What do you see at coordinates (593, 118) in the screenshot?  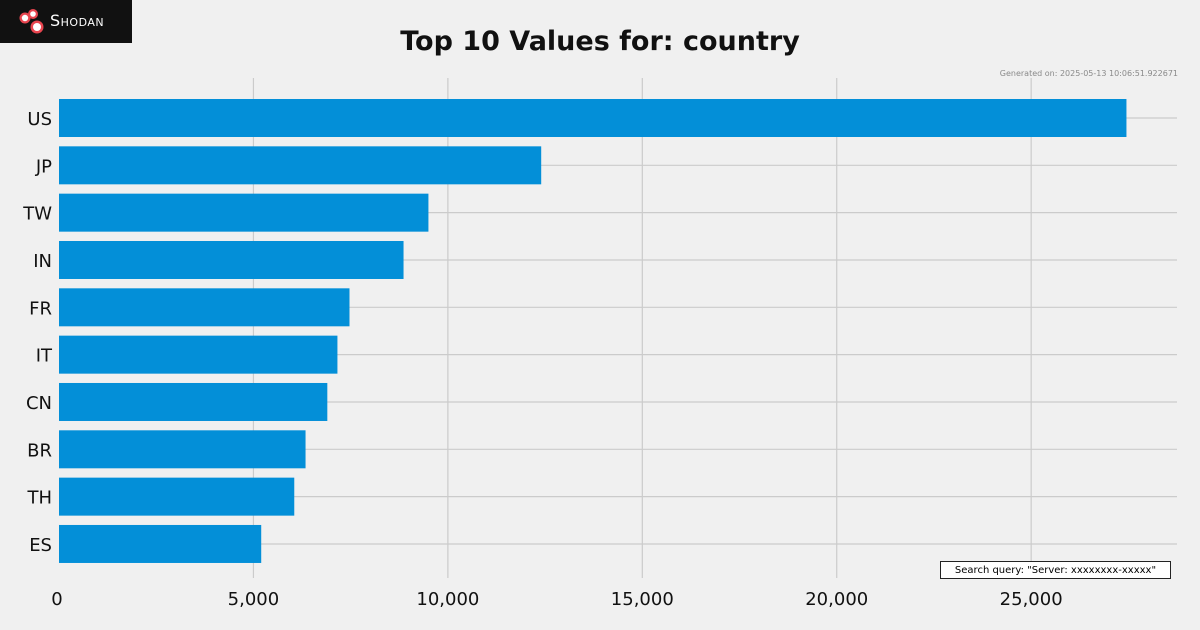 I see `bar-us` at bounding box center [593, 118].